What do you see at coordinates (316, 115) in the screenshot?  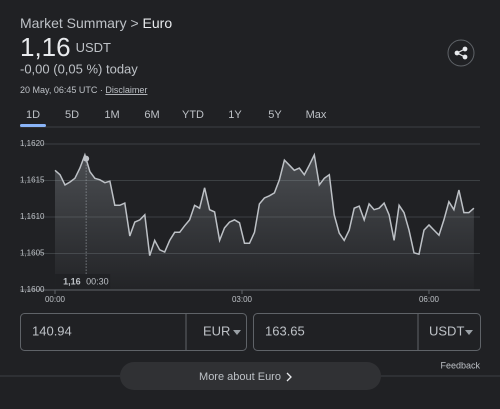 I see `tab: Max` at bounding box center [316, 115].